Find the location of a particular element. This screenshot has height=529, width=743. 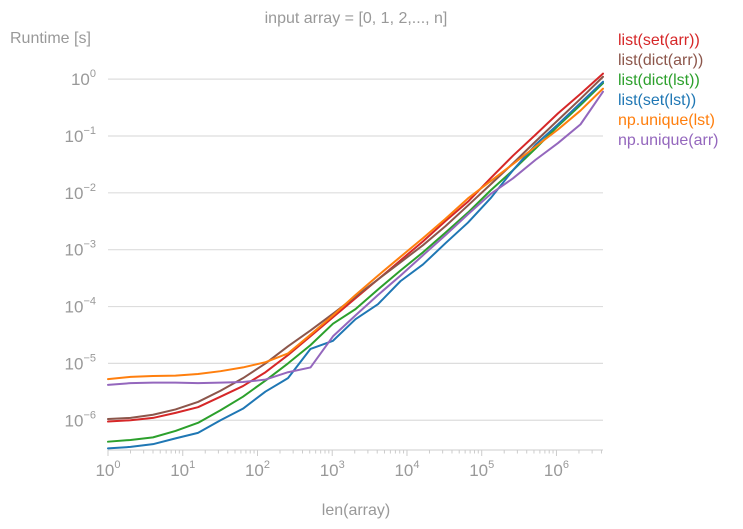

chart-title: input array = [0, 1, 2,..., n] is located at coordinates (356, 18).